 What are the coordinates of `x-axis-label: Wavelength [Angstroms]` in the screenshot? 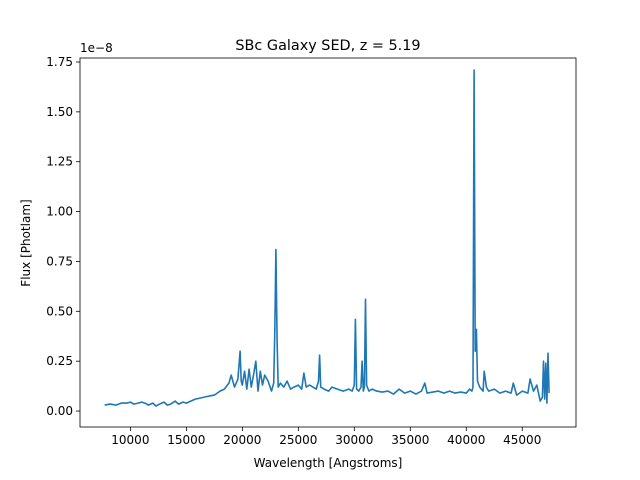 It's located at (328, 463).